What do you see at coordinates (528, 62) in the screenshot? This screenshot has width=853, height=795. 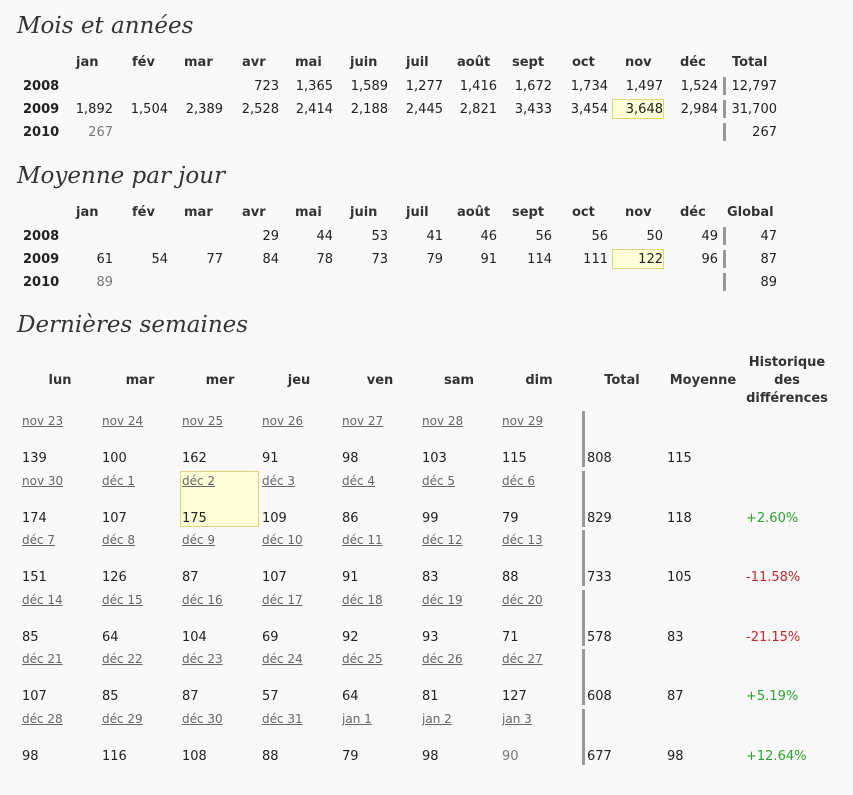 I see `month-header: sept` at bounding box center [528, 62].